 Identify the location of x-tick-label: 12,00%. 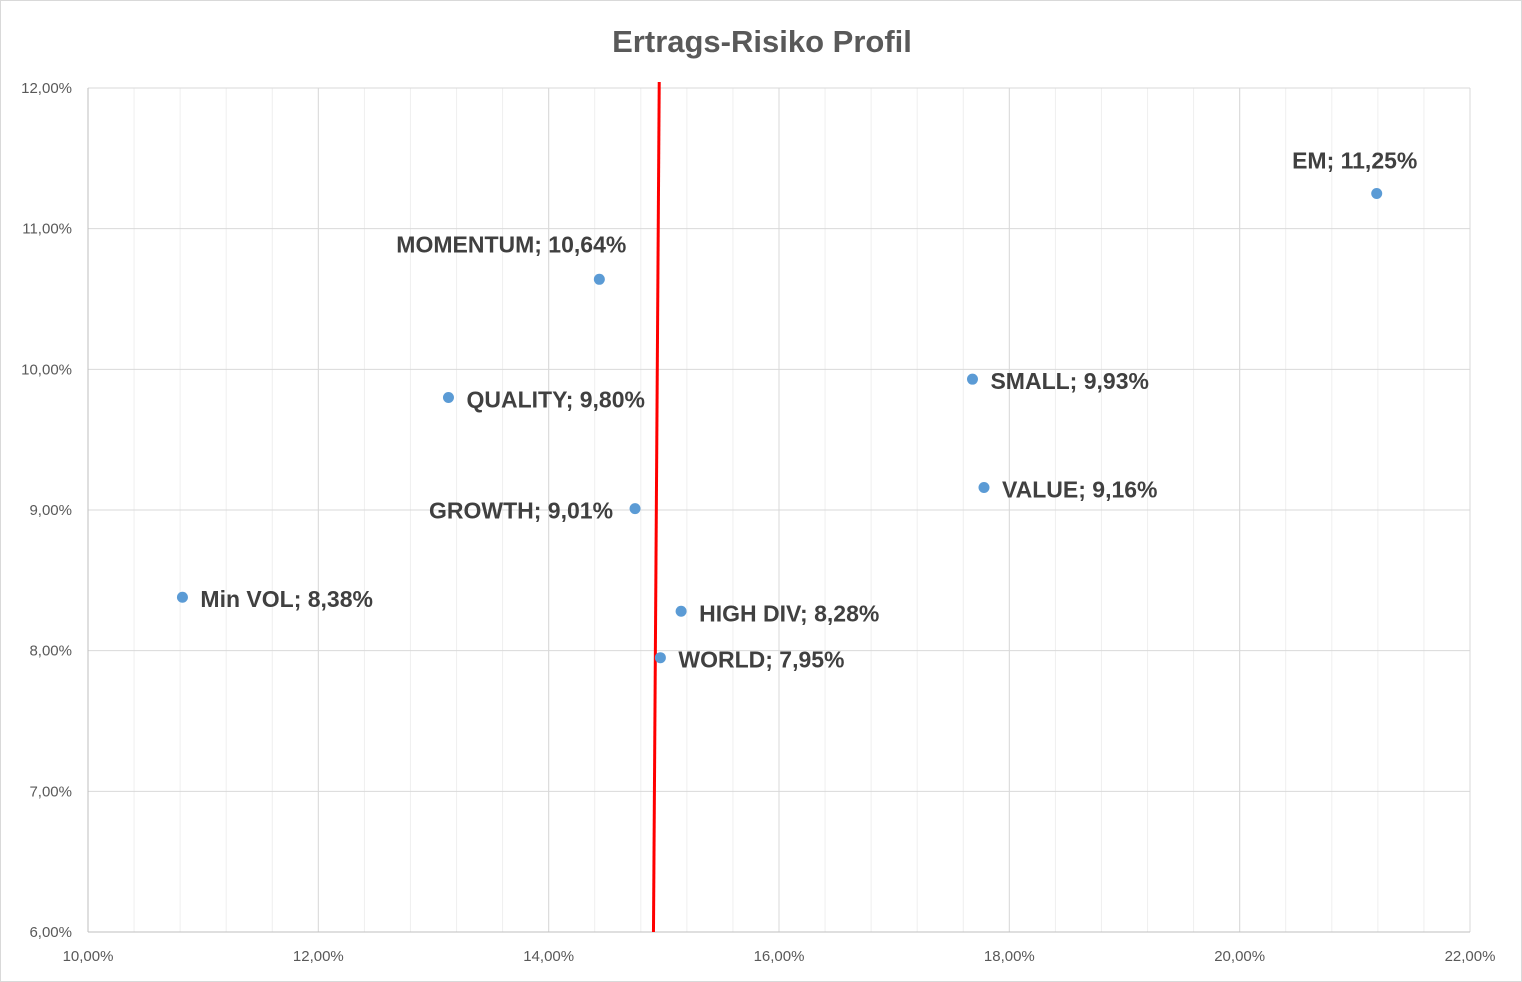
(318, 956).